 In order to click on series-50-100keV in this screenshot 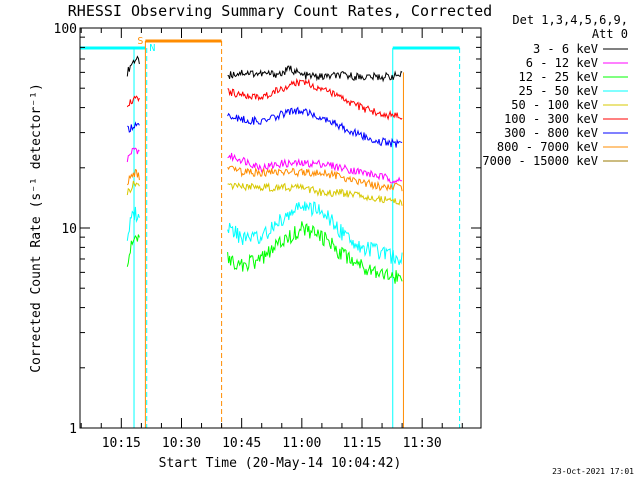, I will do `click(264, 193)`.